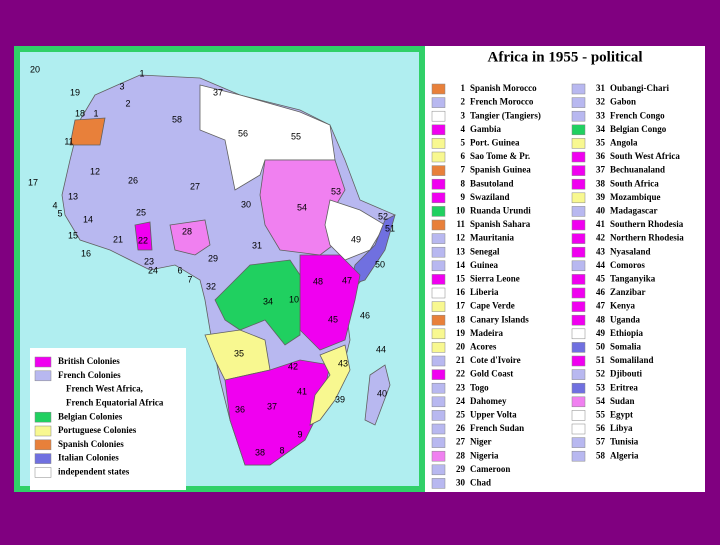 This screenshot has height=545, width=720. I want to click on map-legend-label: Spanish Colonies, so click(91, 444).